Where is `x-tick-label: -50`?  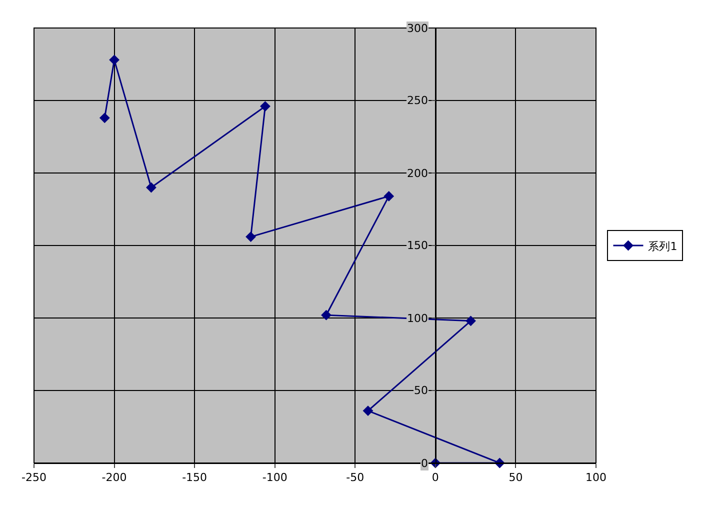 x-tick-label: -50 is located at coordinates (355, 477).